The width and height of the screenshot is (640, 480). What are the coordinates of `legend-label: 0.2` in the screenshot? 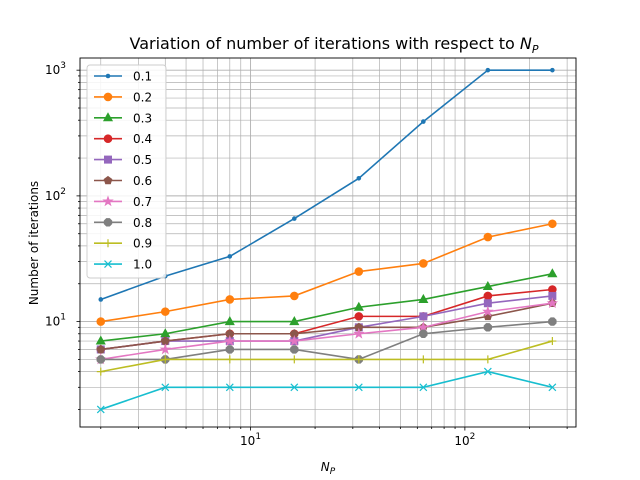 It's located at (142, 97).